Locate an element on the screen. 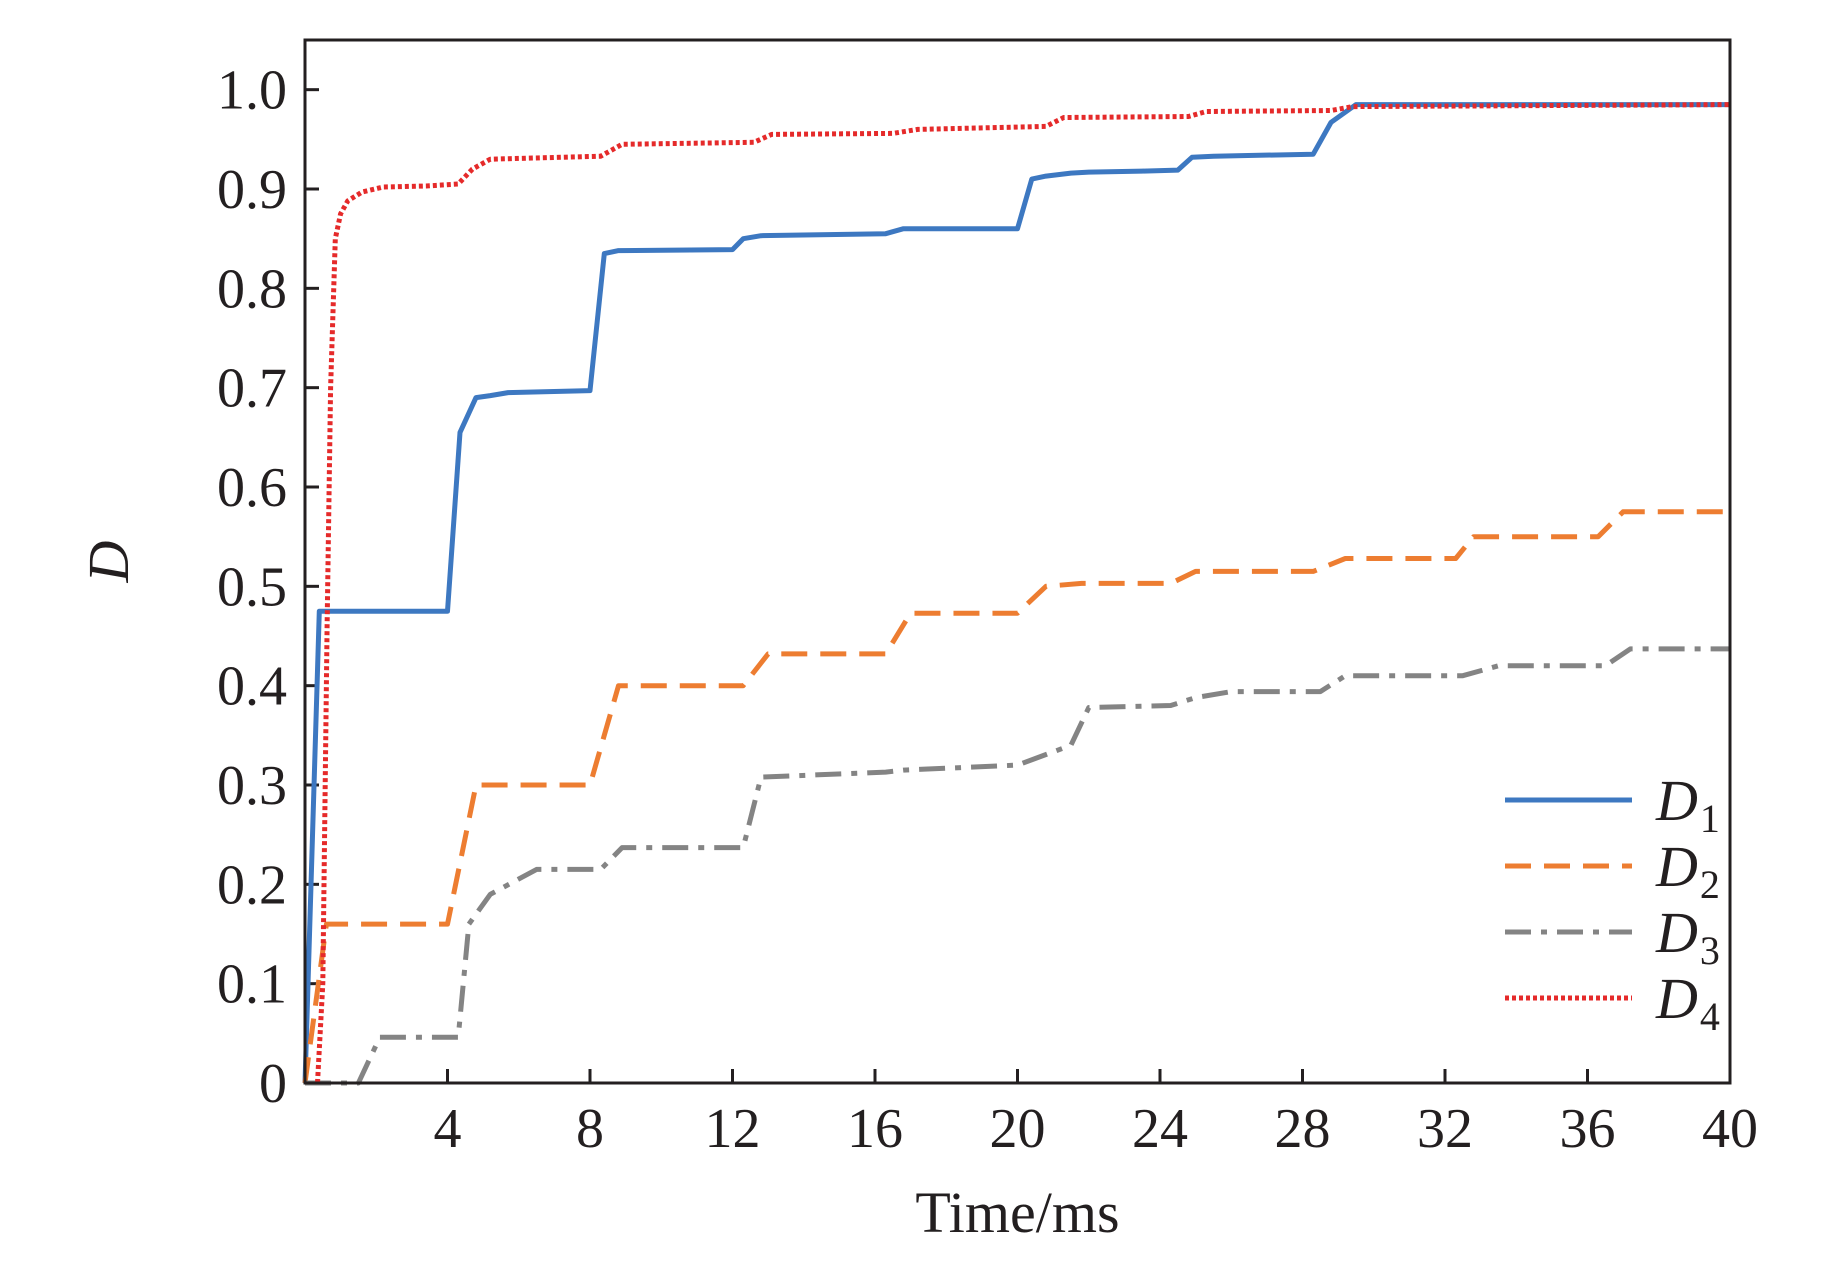  x-tick-label: 36 is located at coordinates (1588, 1129).